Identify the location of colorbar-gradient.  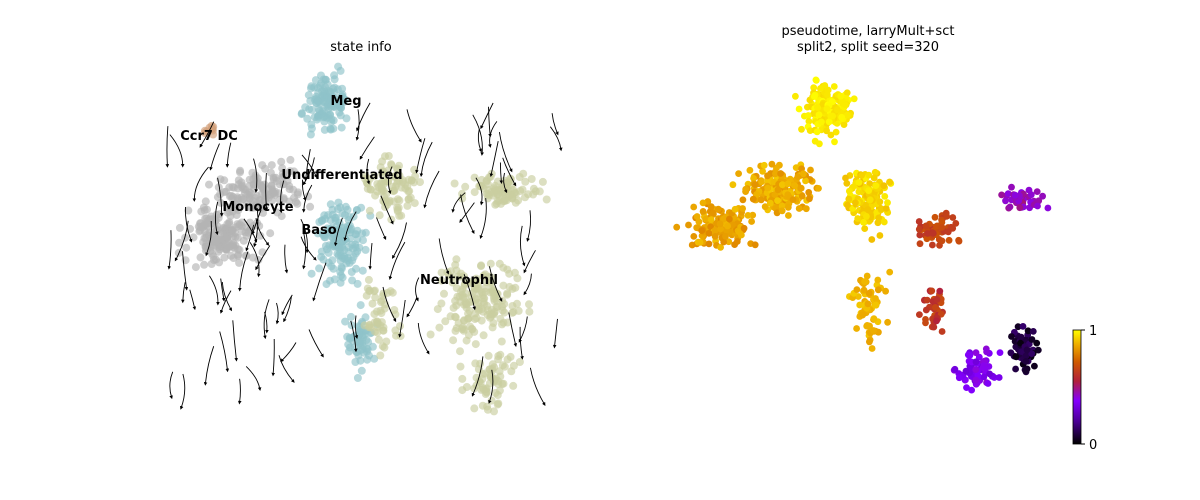
(1077, 387).